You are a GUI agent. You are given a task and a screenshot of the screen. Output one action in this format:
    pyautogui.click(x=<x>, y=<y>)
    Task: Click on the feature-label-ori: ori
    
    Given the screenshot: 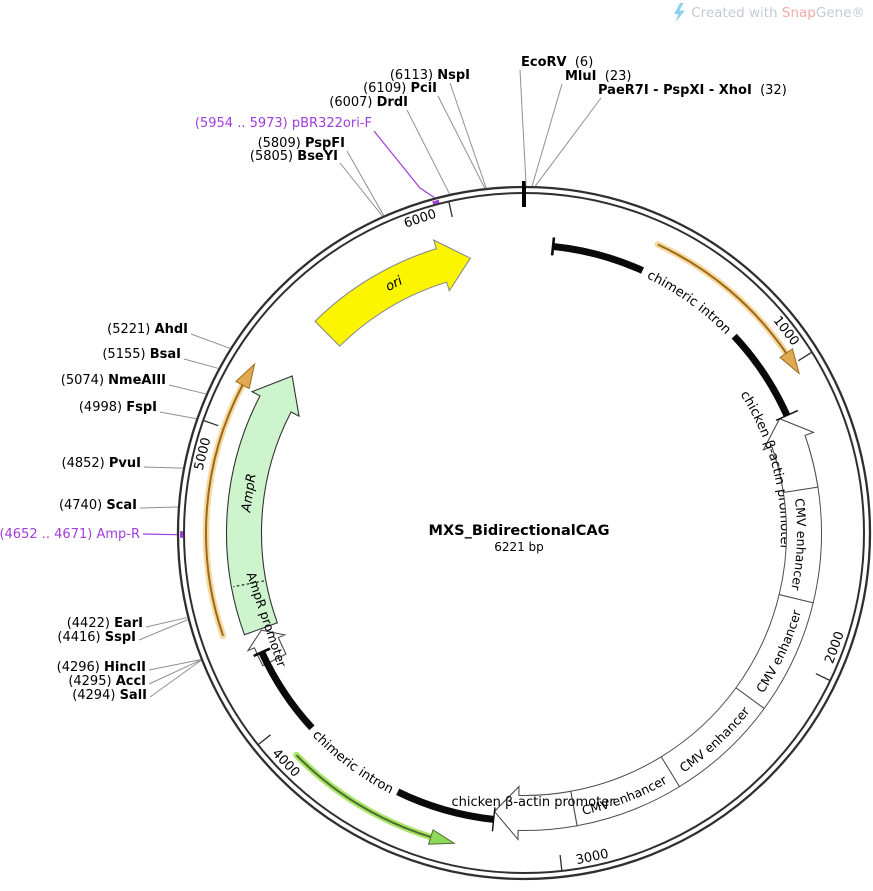 What is the action you would take?
    pyautogui.click(x=394, y=284)
    